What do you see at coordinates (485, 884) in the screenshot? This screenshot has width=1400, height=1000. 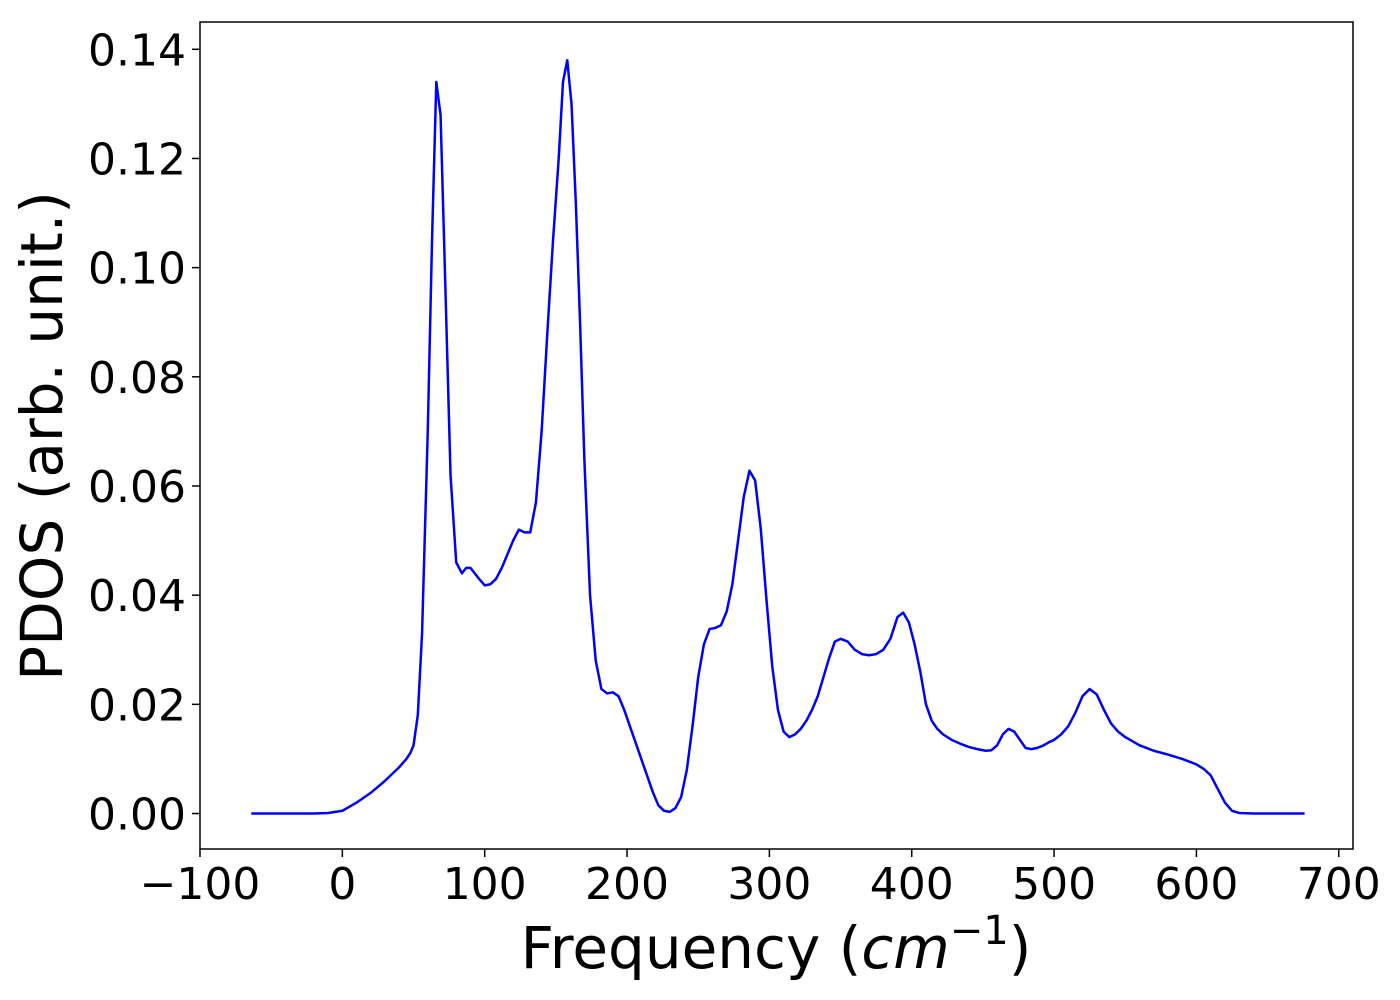 I see `x-tick-label: 100` at bounding box center [485, 884].